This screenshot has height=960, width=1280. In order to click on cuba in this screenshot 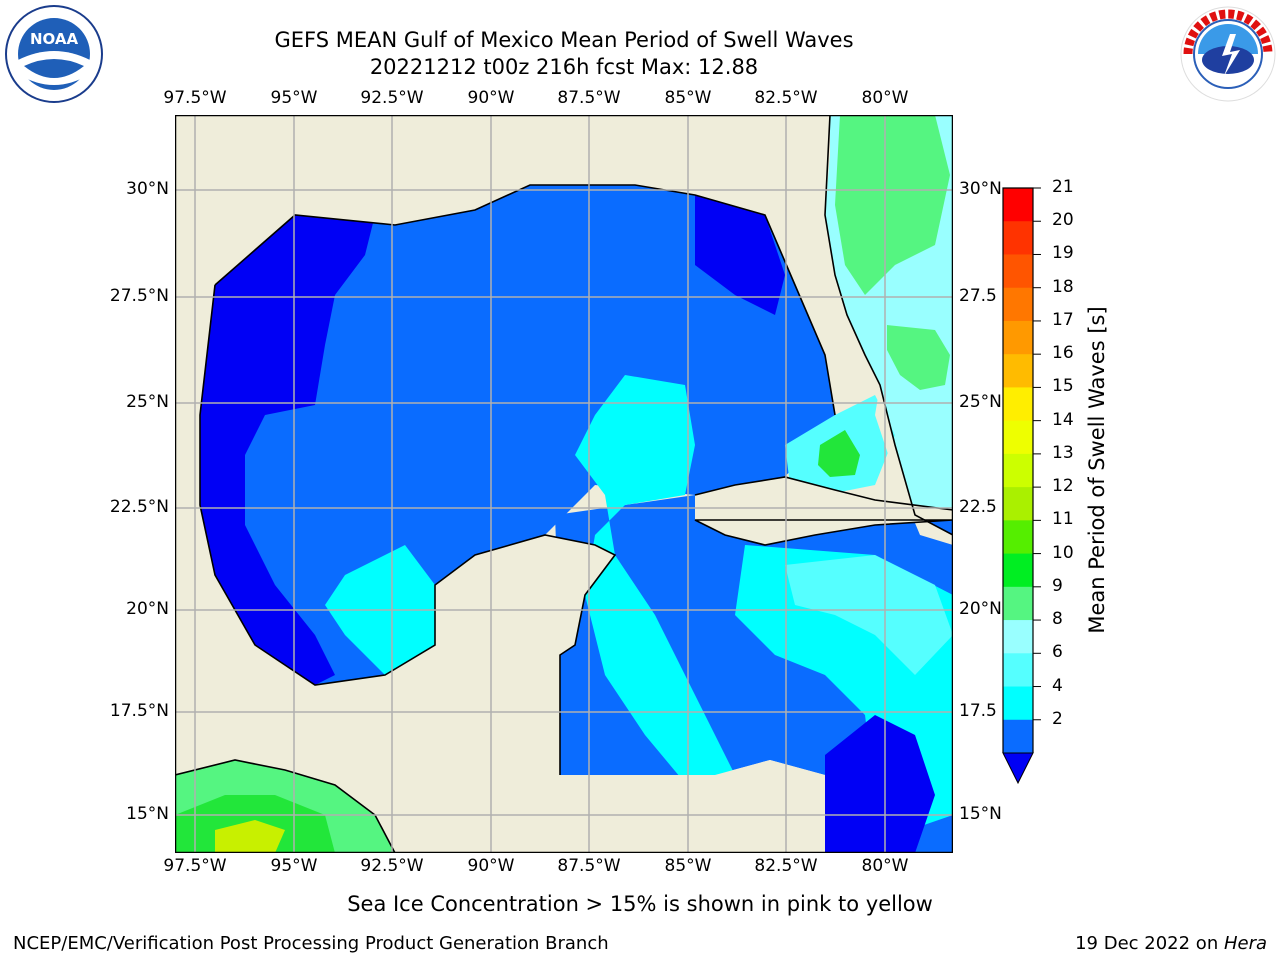, I will do `click(824, 511)`.